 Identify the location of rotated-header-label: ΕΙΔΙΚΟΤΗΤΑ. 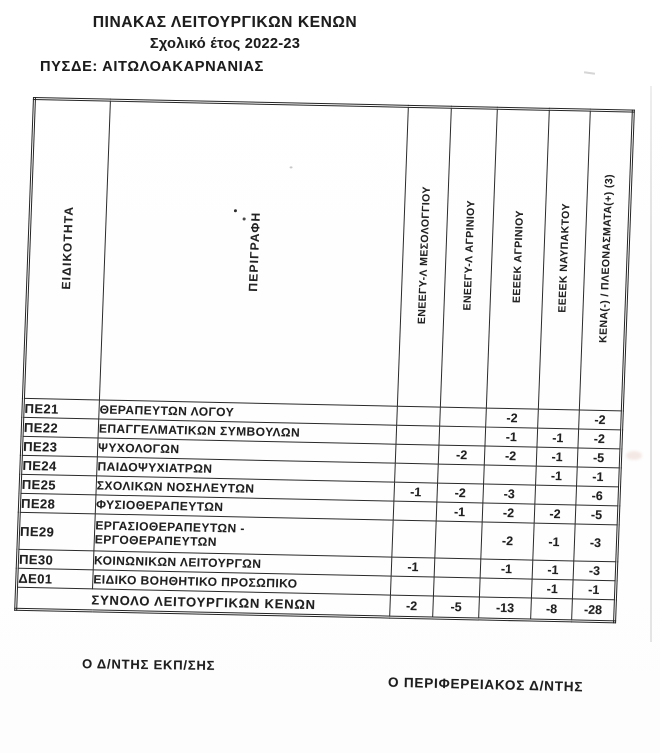
(67, 247).